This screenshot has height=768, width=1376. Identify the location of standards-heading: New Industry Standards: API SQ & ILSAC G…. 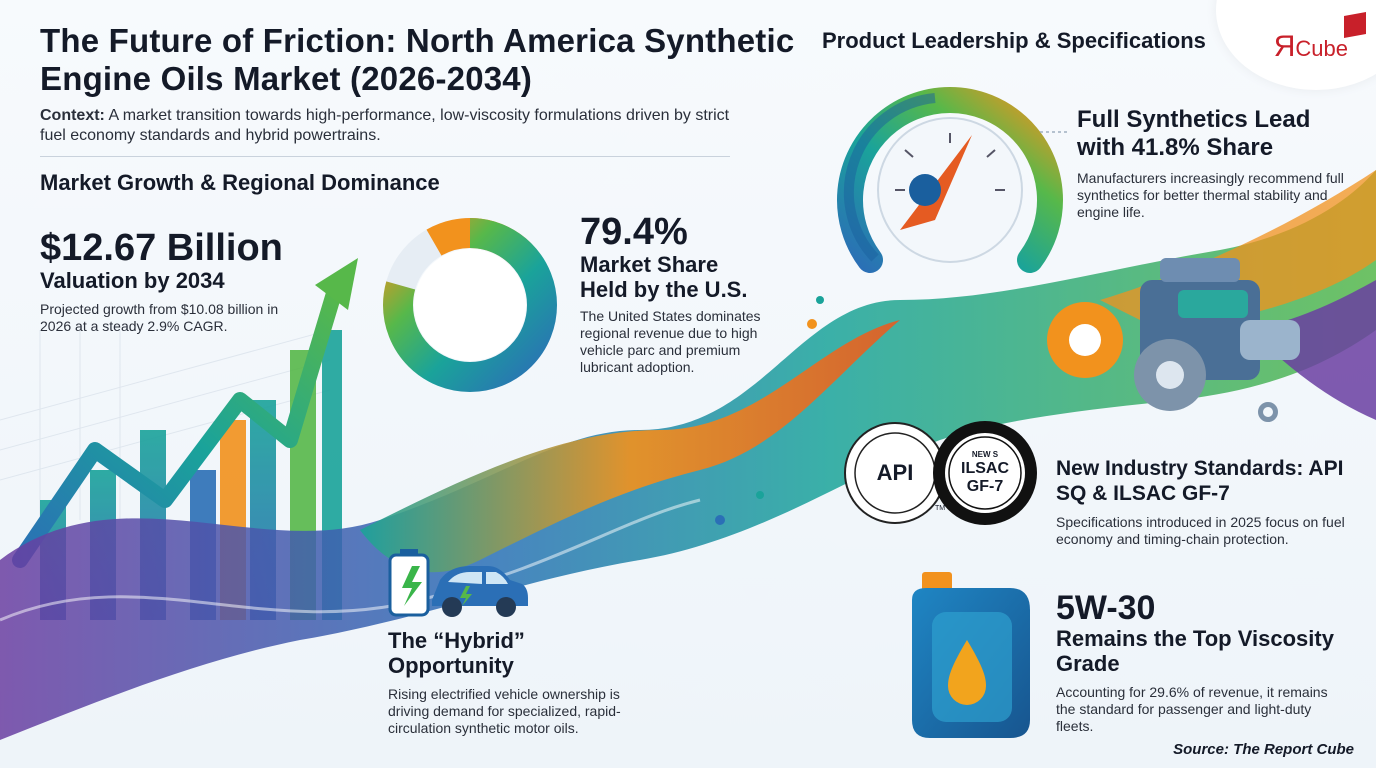
(1200, 481).